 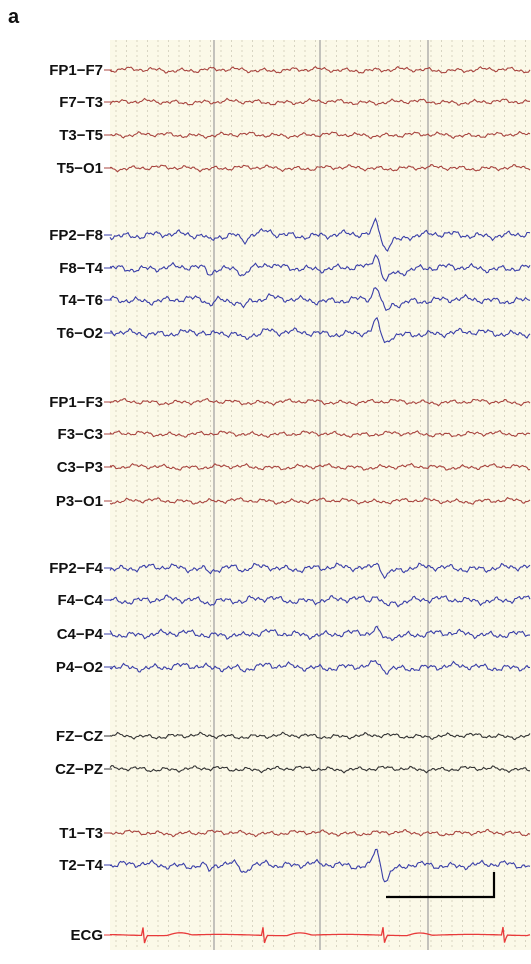 I want to click on channel-label: T4−T6, so click(x=81, y=300).